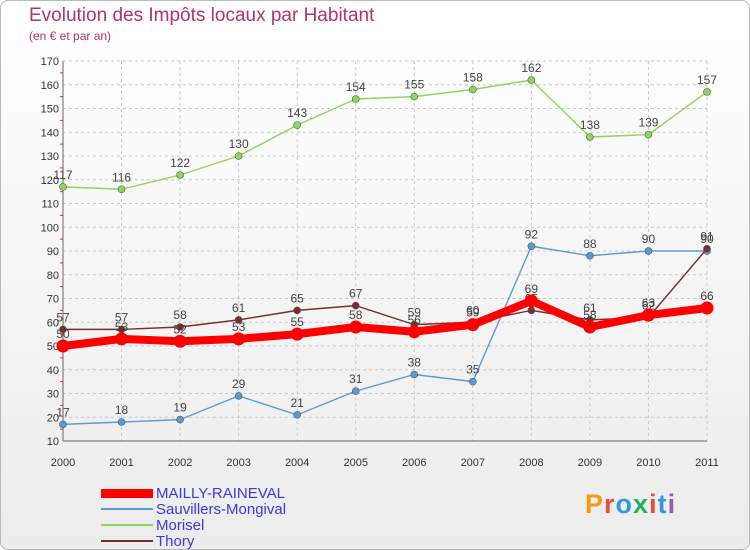 The image size is (750, 550). What do you see at coordinates (180, 525) in the screenshot?
I see `legend-label: Morisel` at bounding box center [180, 525].